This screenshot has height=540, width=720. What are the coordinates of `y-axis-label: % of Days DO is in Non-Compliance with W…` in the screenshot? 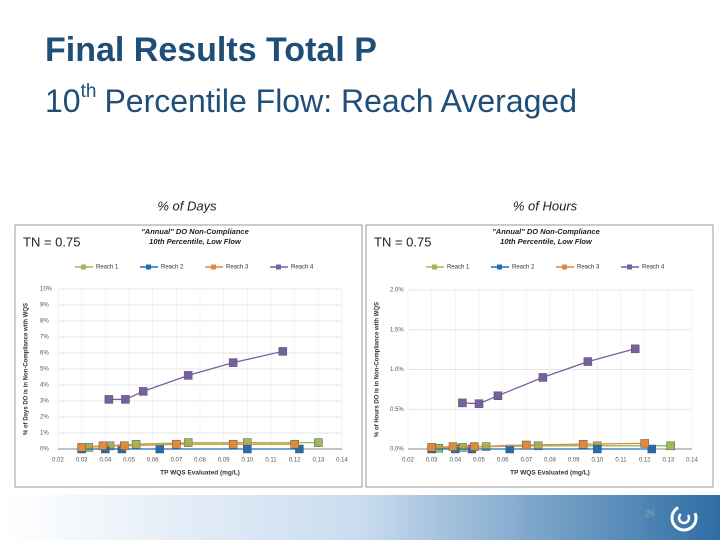 It's located at (27, 369).